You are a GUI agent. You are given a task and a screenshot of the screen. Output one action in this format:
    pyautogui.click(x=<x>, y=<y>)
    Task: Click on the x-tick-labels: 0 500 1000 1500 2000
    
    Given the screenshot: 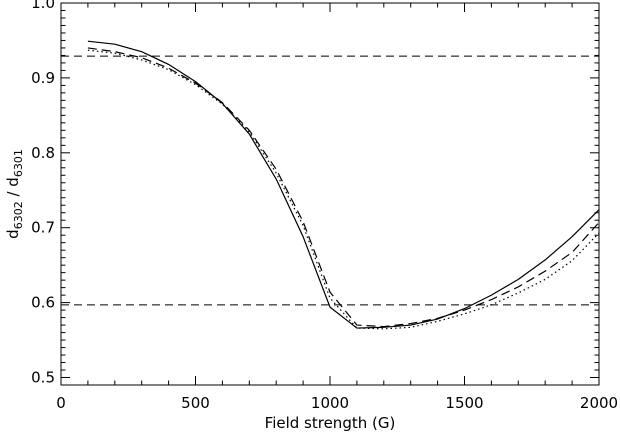 What is the action you would take?
    pyautogui.click(x=337, y=403)
    